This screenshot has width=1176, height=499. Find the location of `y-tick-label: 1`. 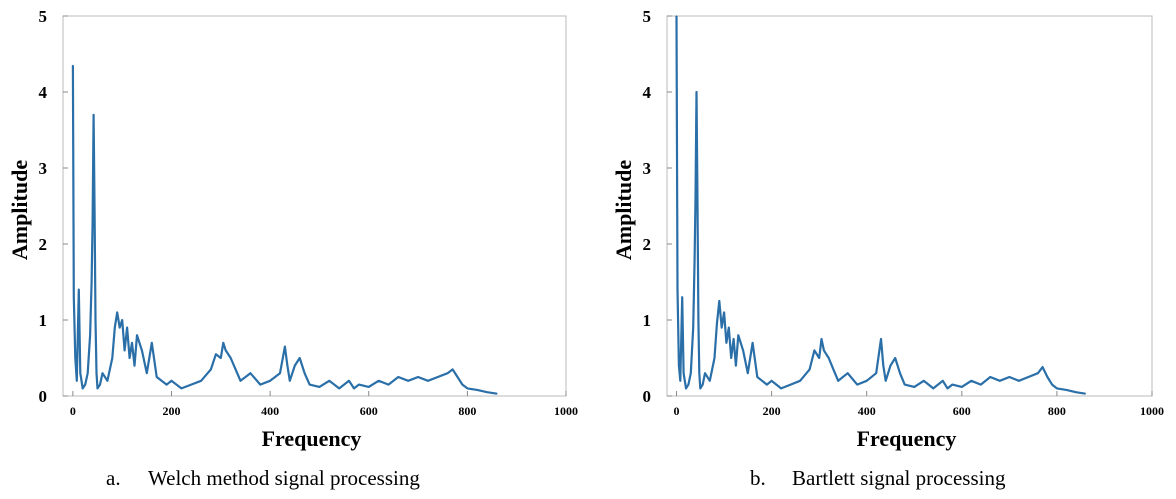

y-tick-label: 1 is located at coordinates (647, 320).